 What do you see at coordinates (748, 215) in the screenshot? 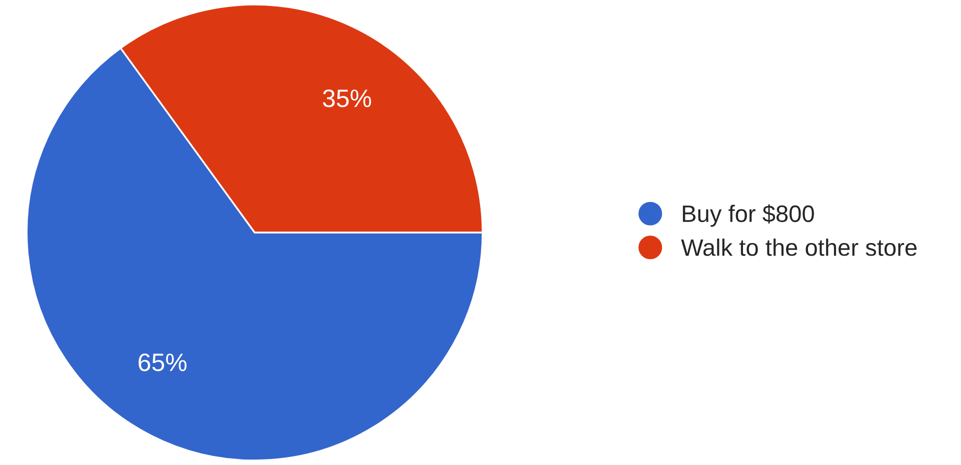
I see `legend-label: Buy for $800` at bounding box center [748, 215].